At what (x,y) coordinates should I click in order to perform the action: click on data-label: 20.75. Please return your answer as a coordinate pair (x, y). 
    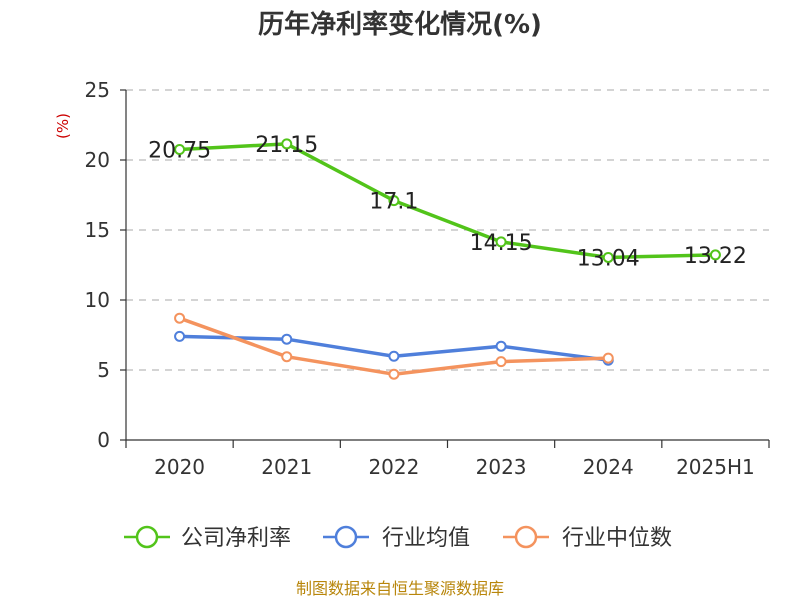
    Looking at the image, I should click on (179, 151).